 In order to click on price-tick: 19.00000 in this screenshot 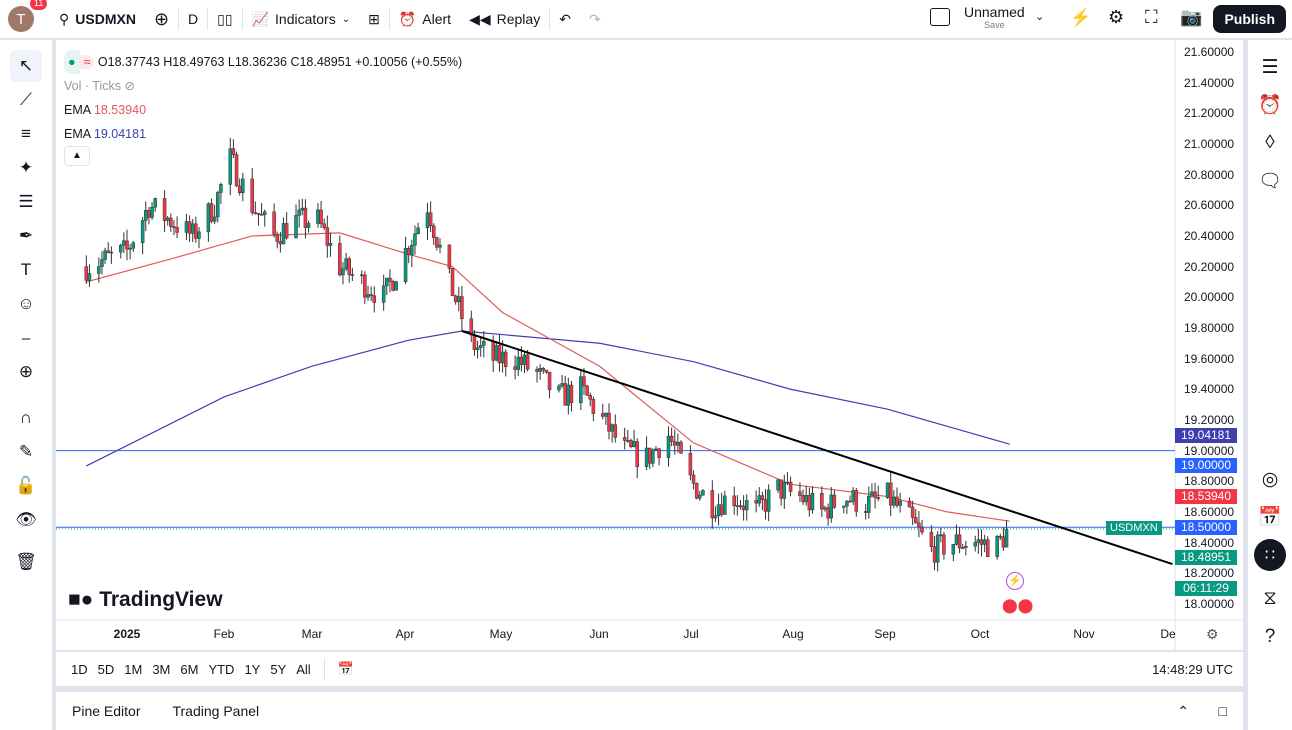, I will do `click(1209, 450)`.